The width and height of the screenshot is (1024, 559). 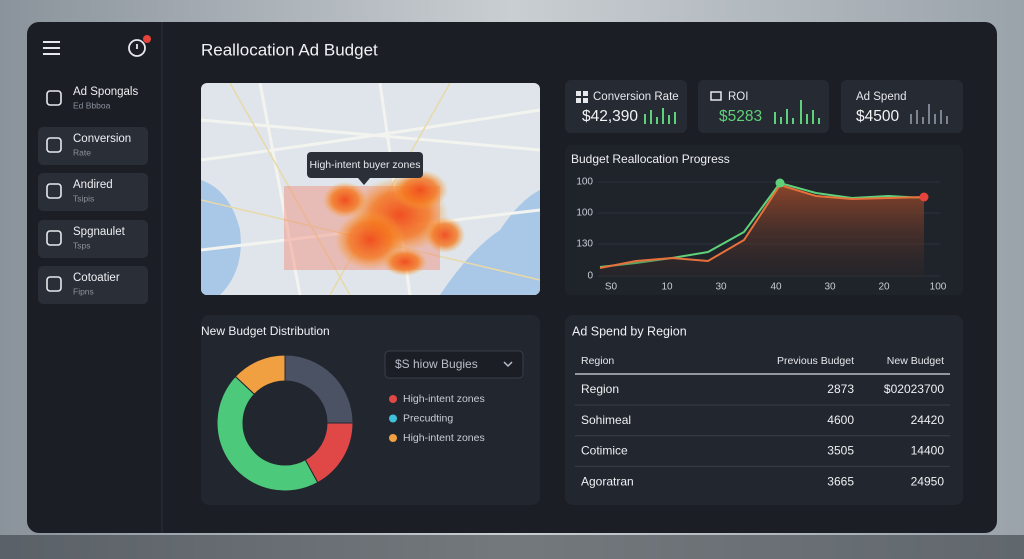 What do you see at coordinates (762, 226) in the screenshot?
I see `line-series` at bounding box center [762, 226].